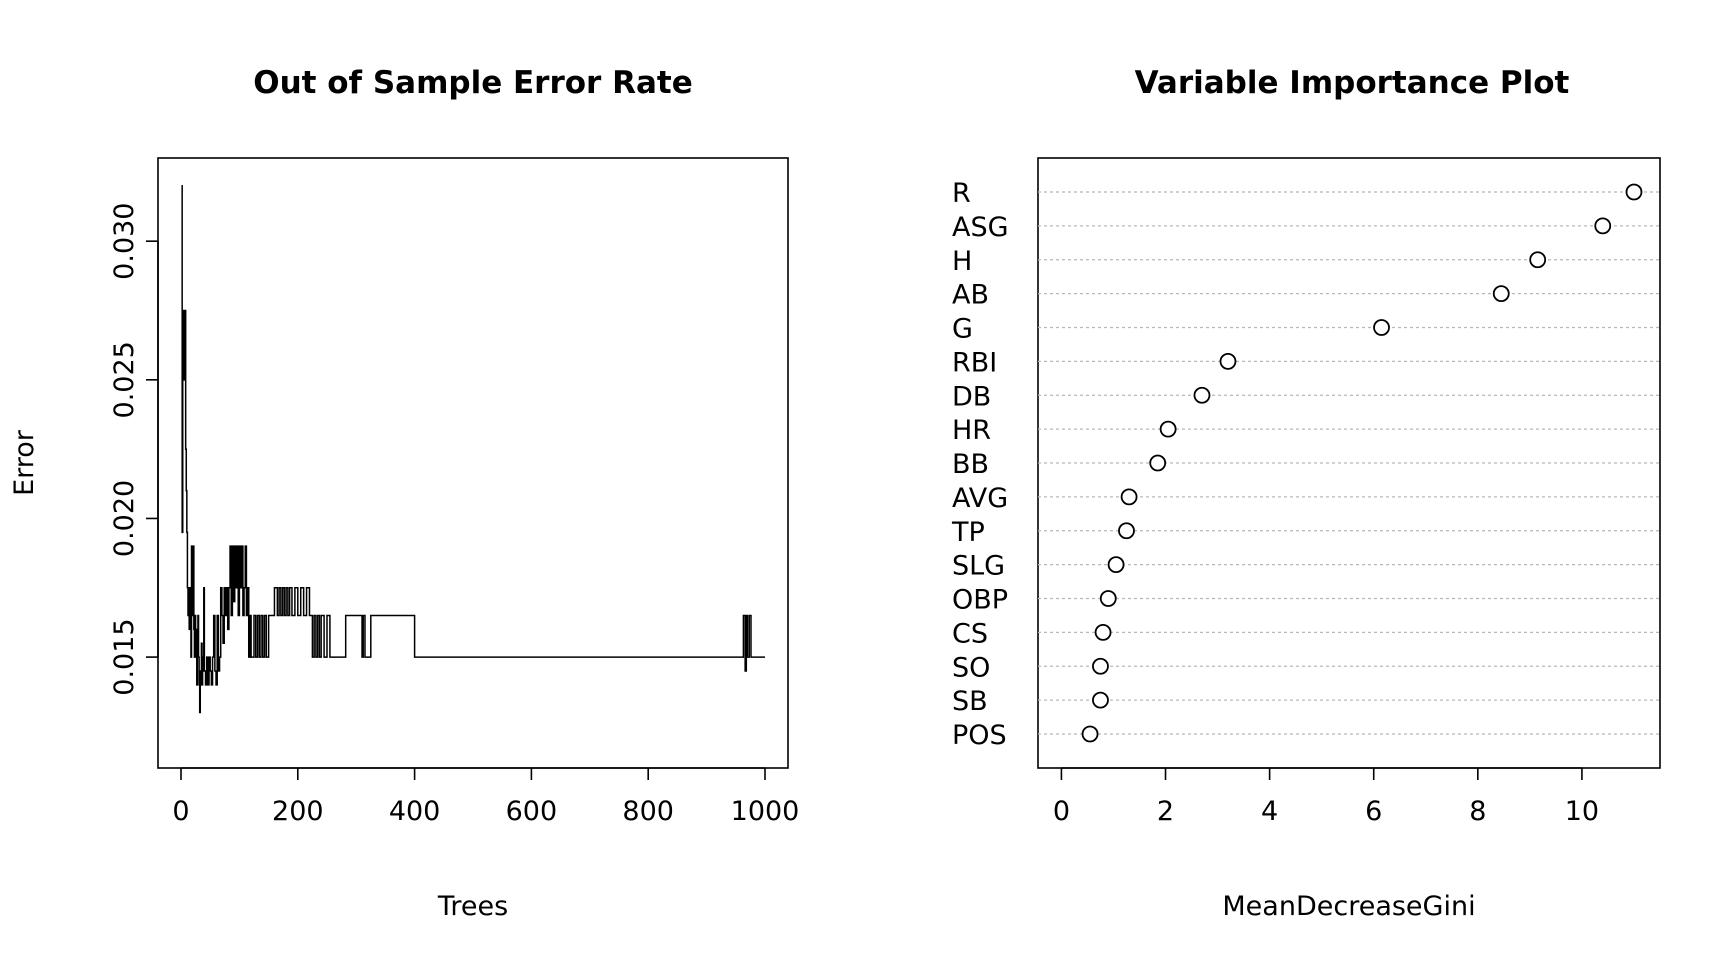 Image resolution: width=1728 pixels, height=960 pixels. Describe the element at coordinates (962, 329) in the screenshot. I see `variable-label: G` at that location.